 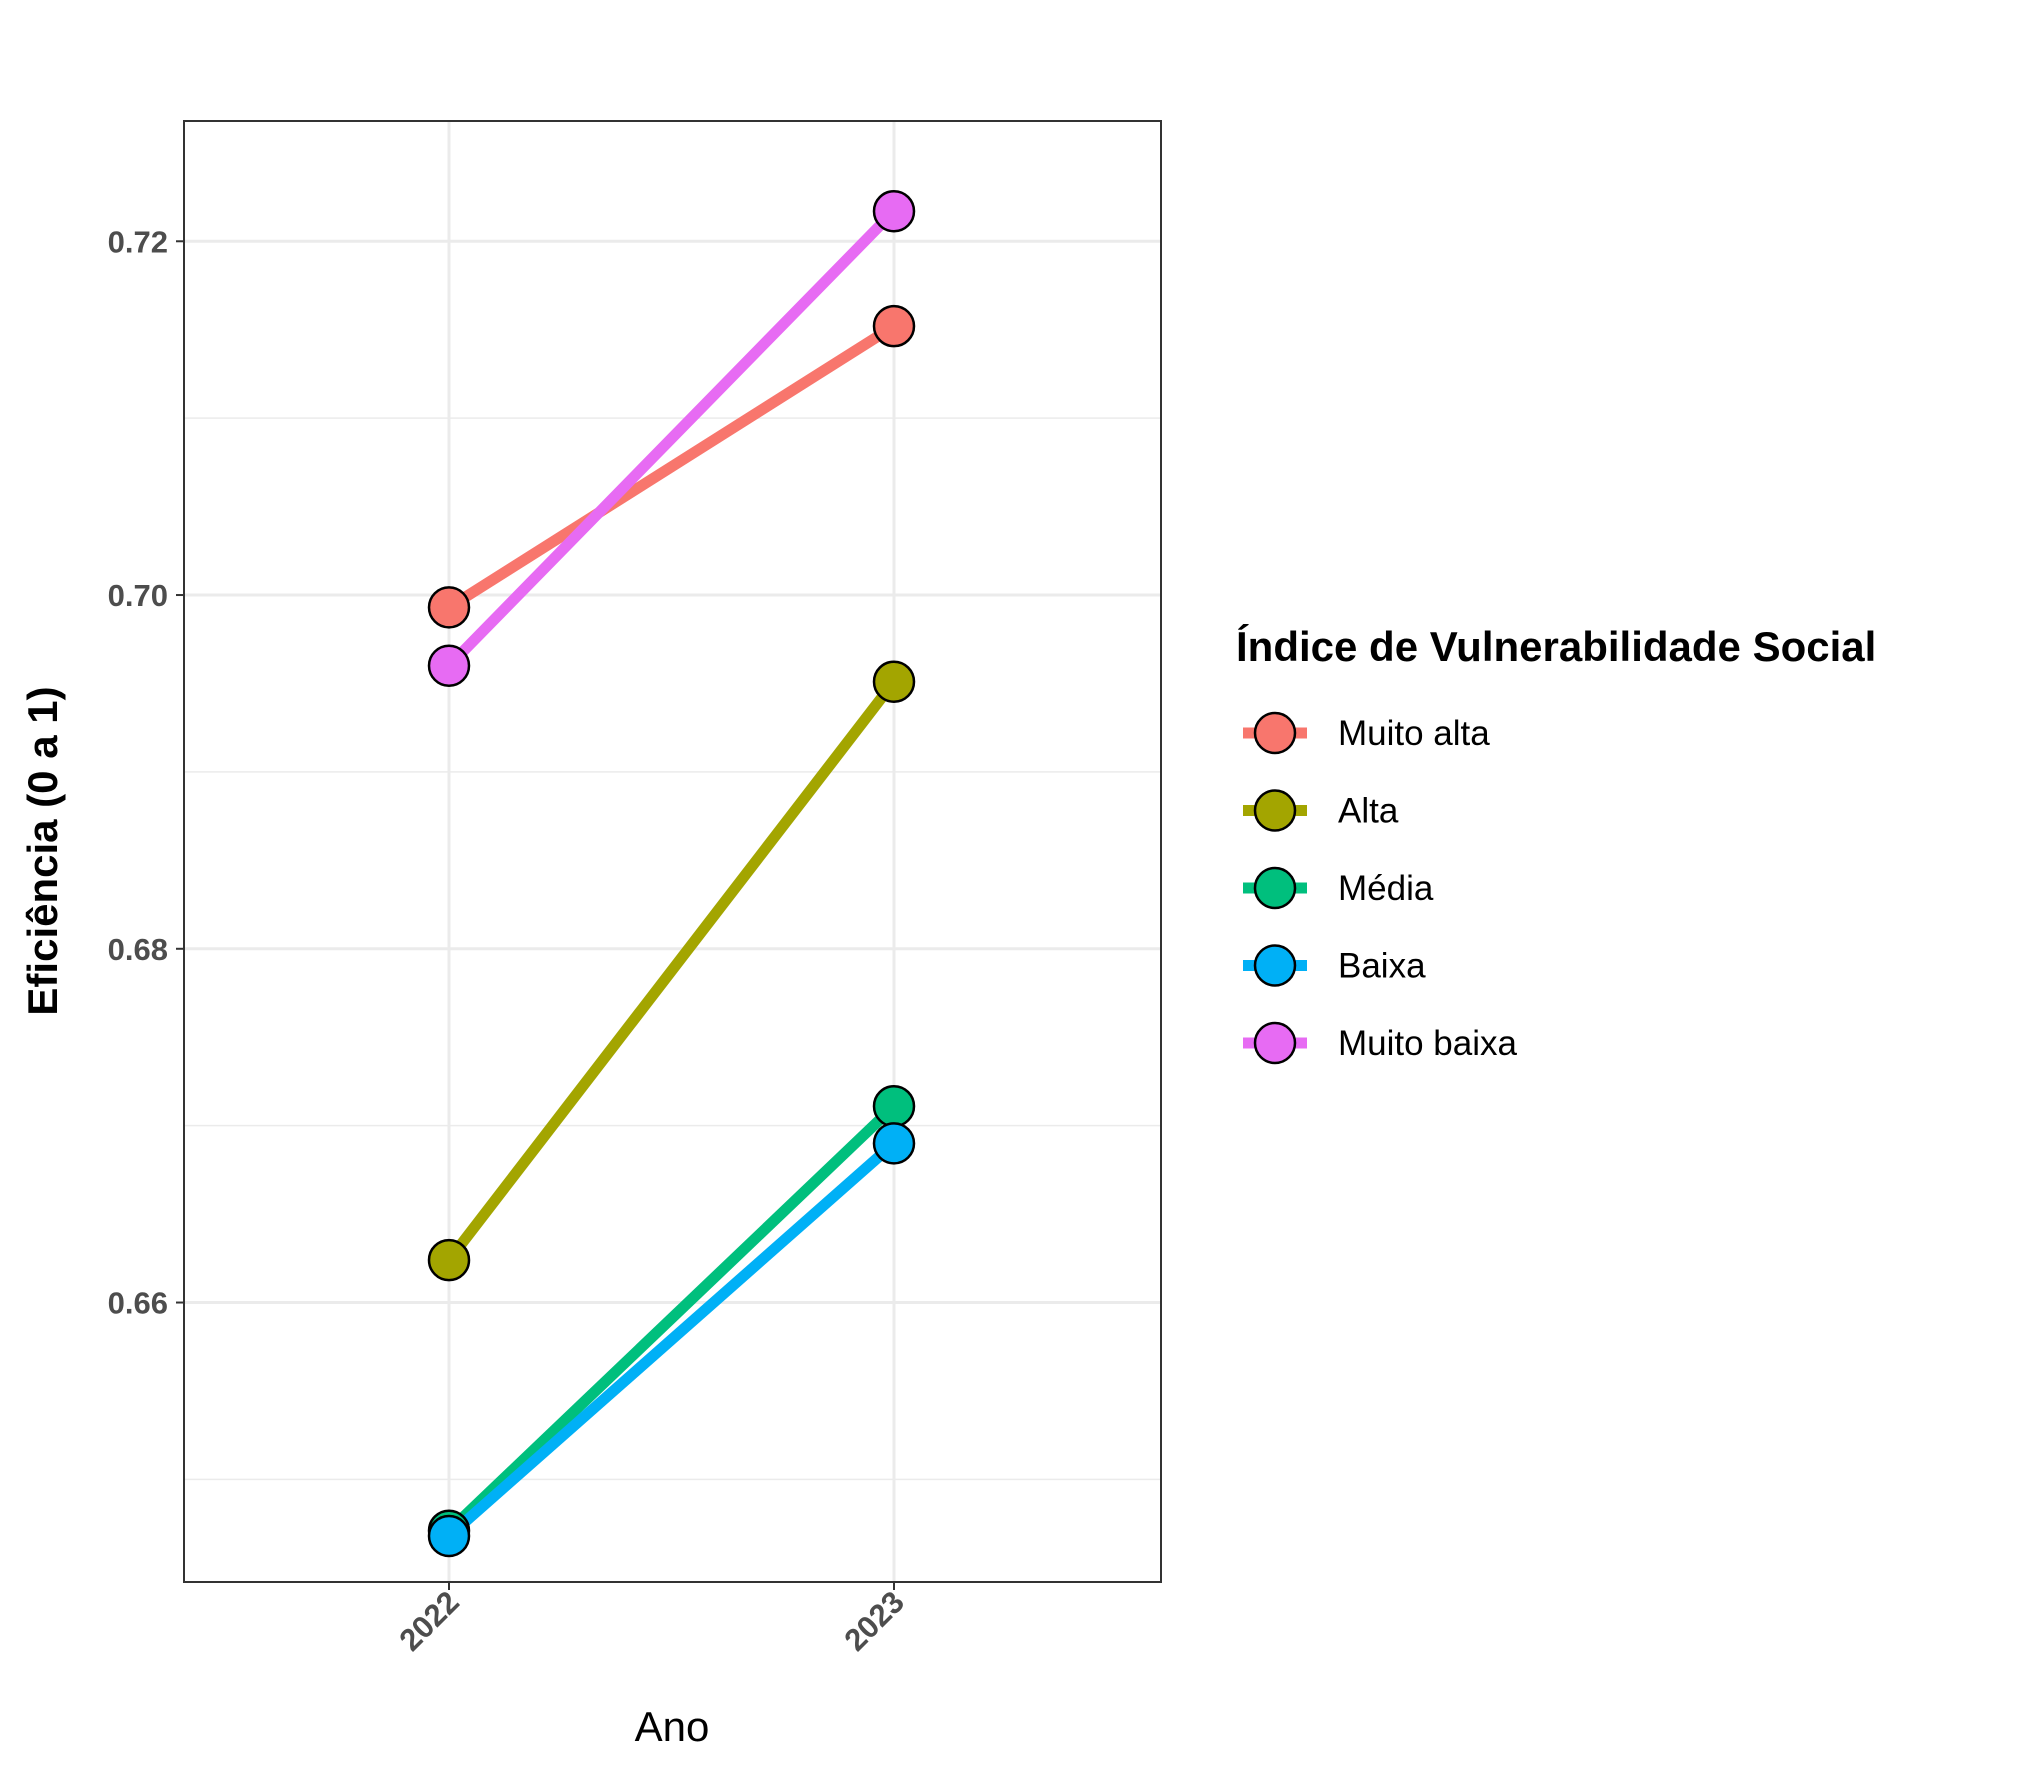 I want to click on series-line-baixa, so click(x=671, y=1340).